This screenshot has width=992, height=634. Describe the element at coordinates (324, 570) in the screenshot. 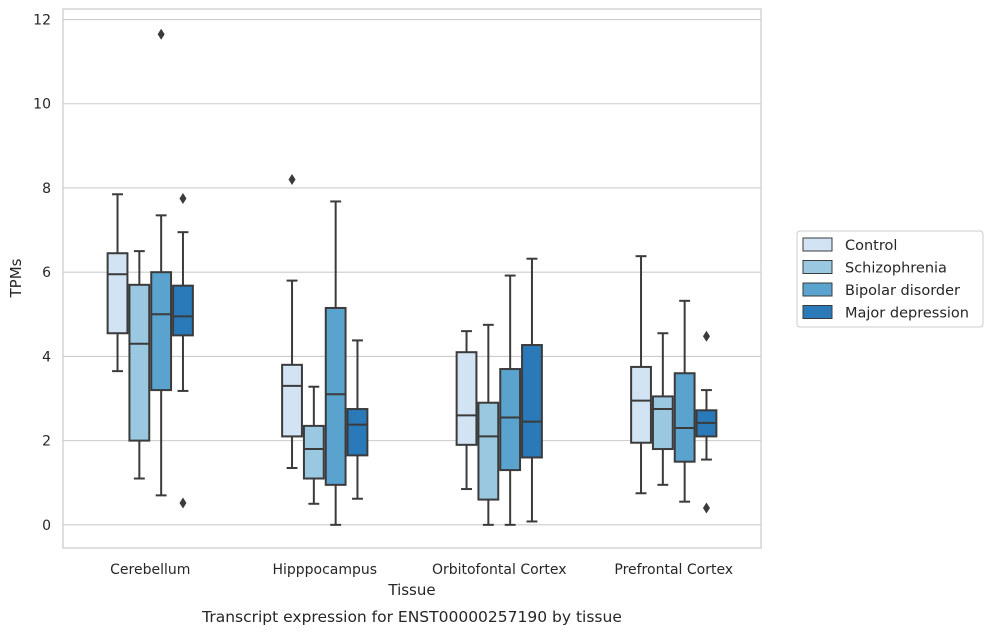

I see `x-tick-label: Hipppocampus` at that location.